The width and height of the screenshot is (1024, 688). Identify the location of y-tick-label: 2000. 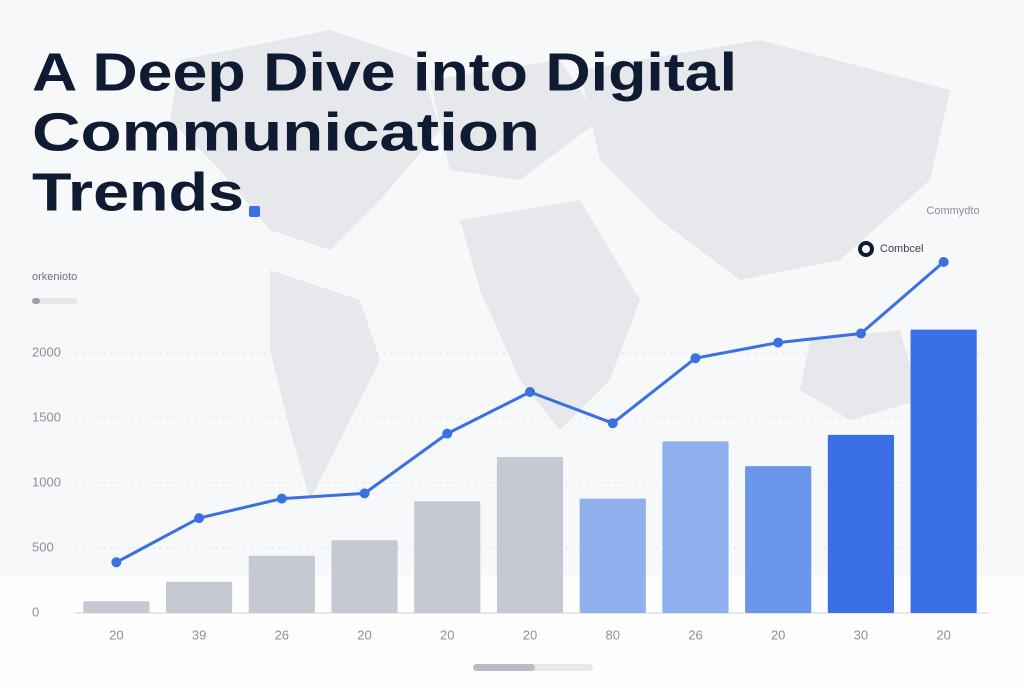
(46, 351).